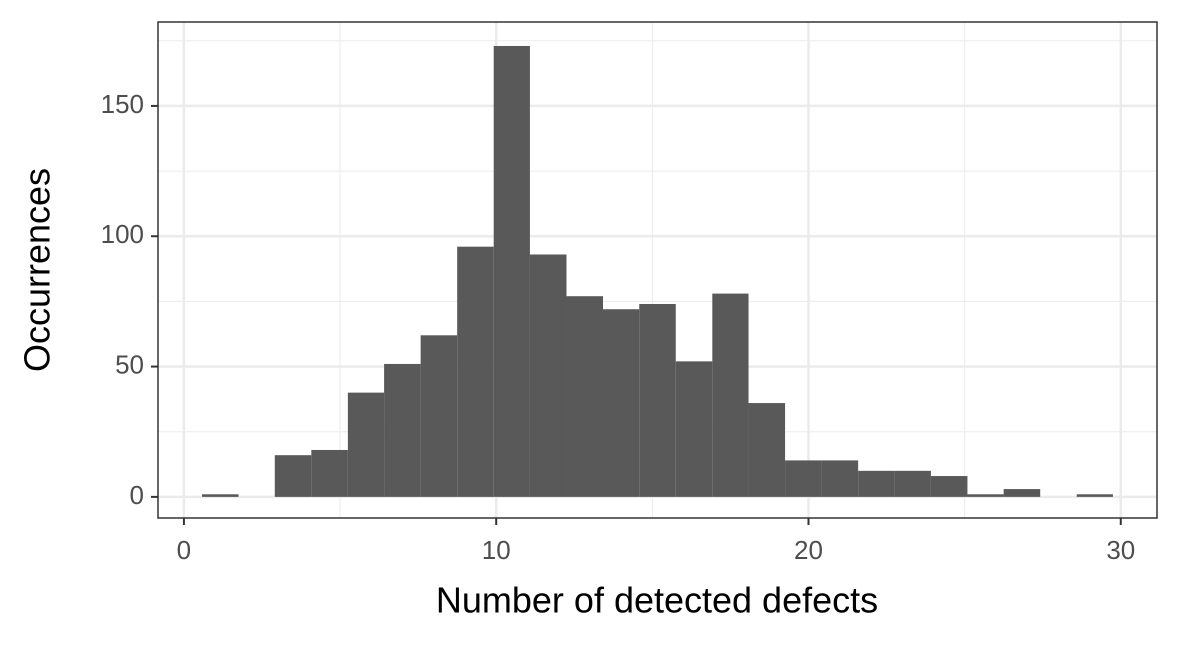 The width and height of the screenshot is (1181, 649). I want to click on y-tick-label: 50, so click(129, 364).